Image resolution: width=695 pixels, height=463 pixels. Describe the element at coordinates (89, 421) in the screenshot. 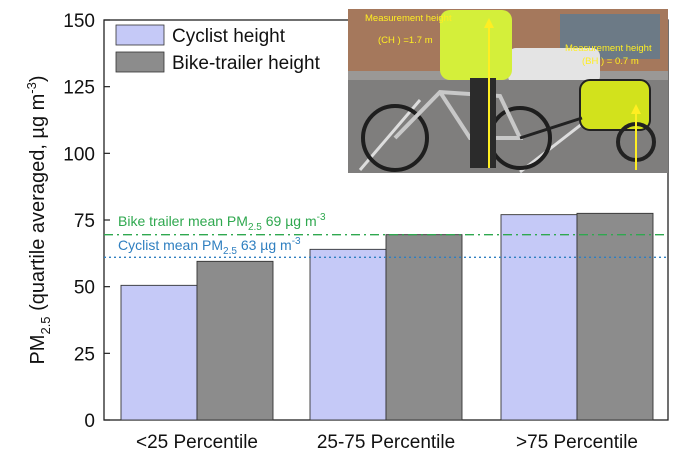

I see `y-tick-label: 0` at that location.